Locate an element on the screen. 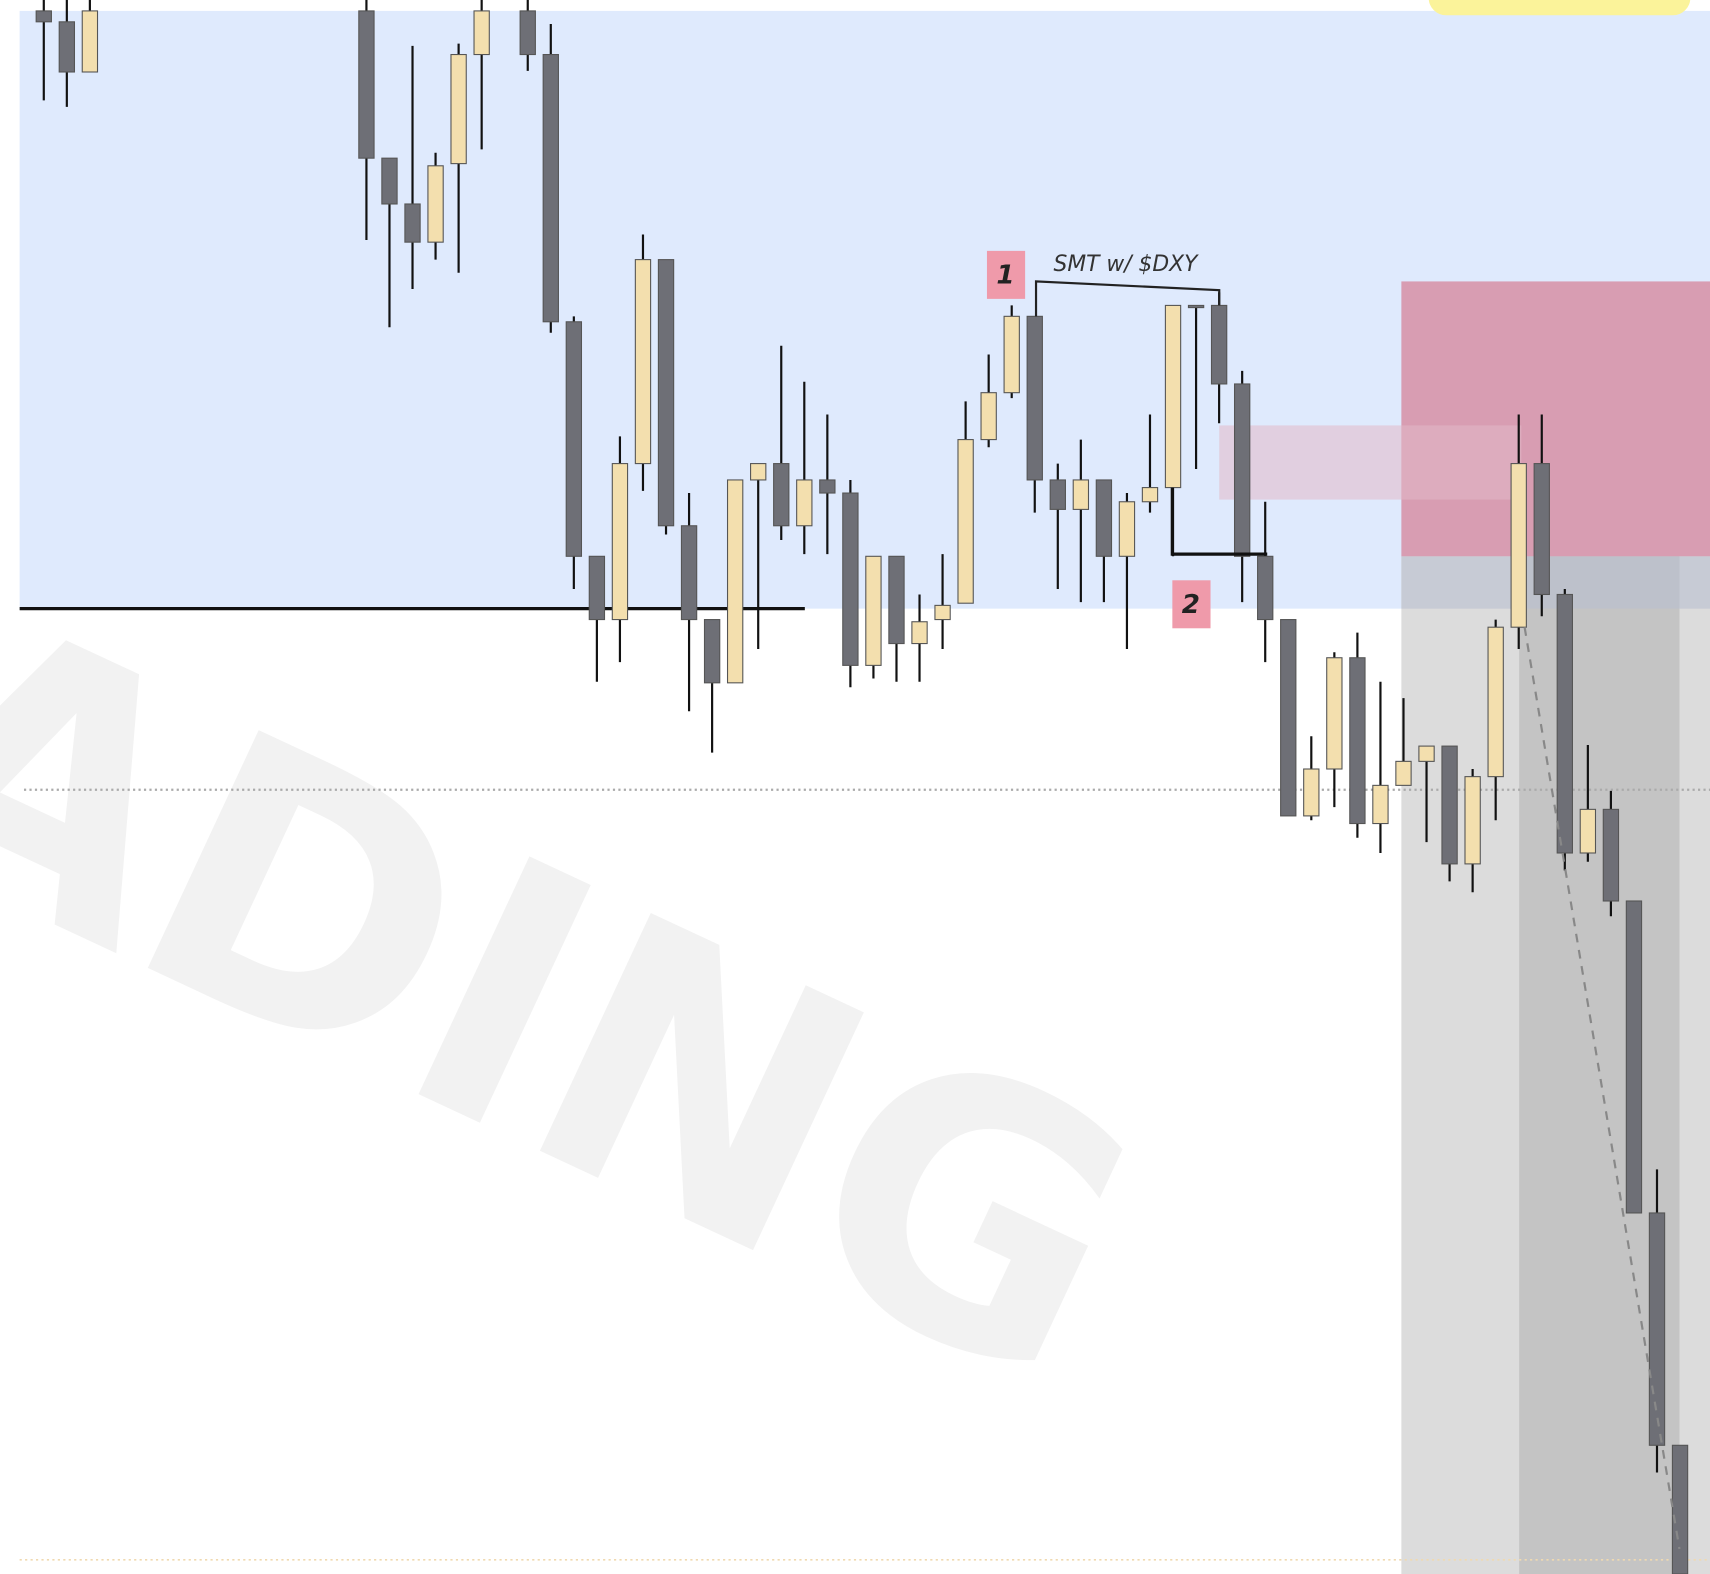 Image resolution: width=1710 pixels, height=1574 pixels. red-box is located at coordinates (1555, 419).